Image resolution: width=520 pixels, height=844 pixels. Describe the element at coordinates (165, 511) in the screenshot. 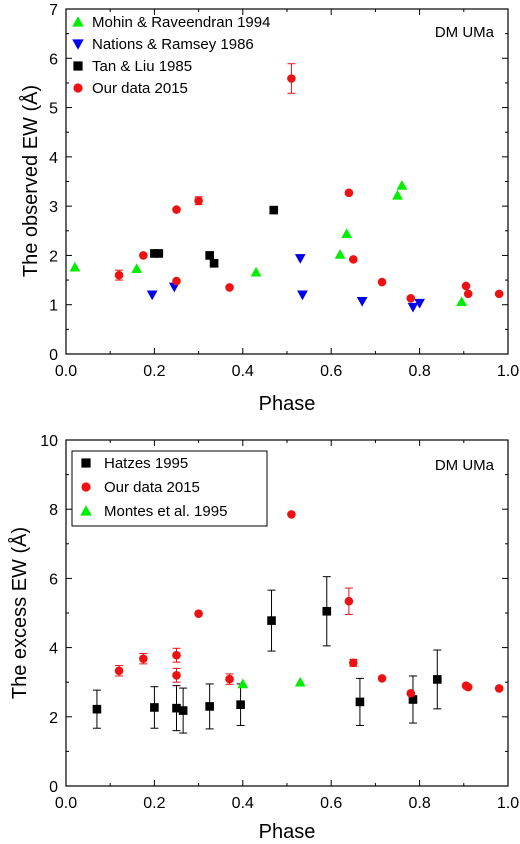

I see `excess-ew-legend-label: Montes et al. 1995` at that location.